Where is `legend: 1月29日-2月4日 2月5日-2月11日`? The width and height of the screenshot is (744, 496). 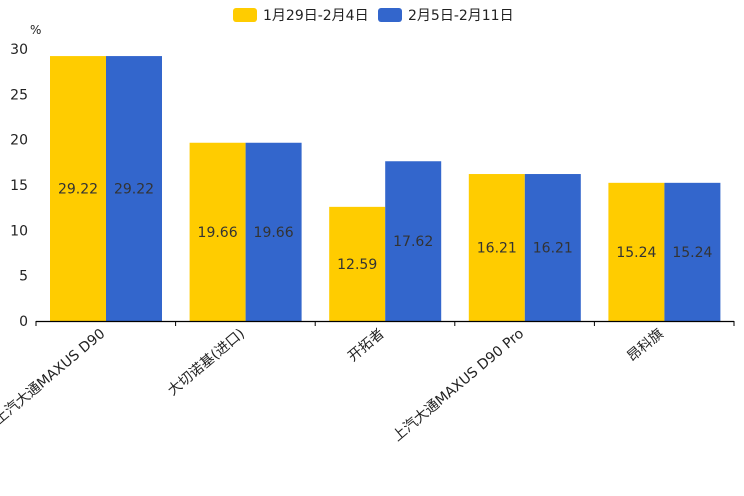 legend: 1月29日-2月4日 2月5日-2月11日 is located at coordinates (373, 16).